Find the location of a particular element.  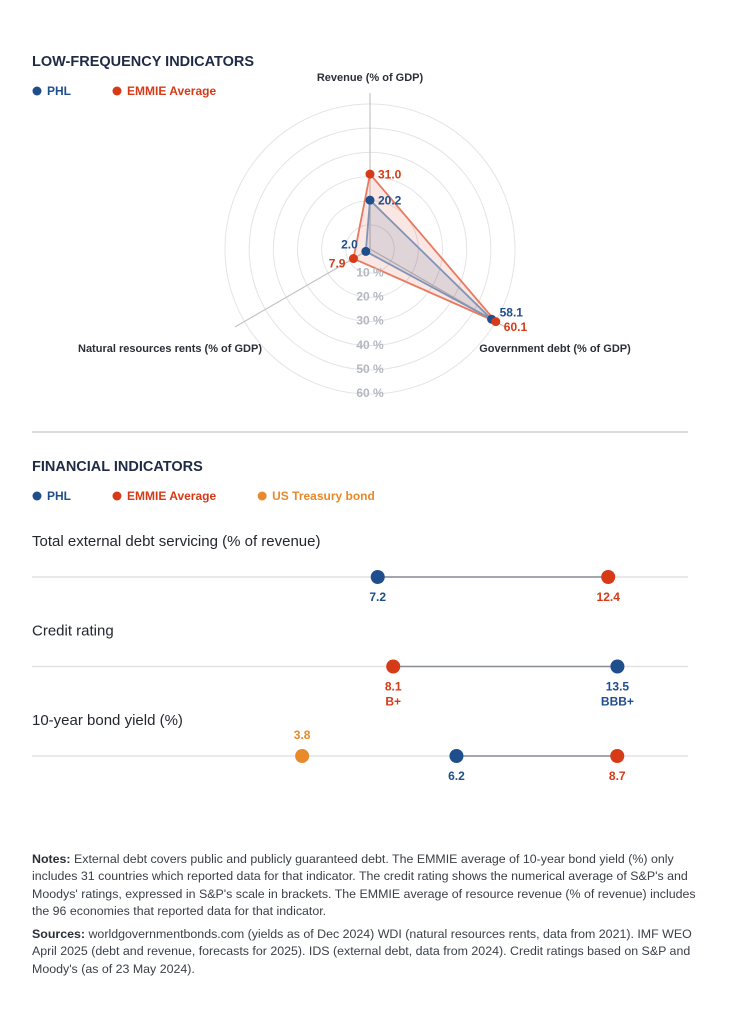

axis-label: Government debt (% of GDP) is located at coordinates (555, 349).